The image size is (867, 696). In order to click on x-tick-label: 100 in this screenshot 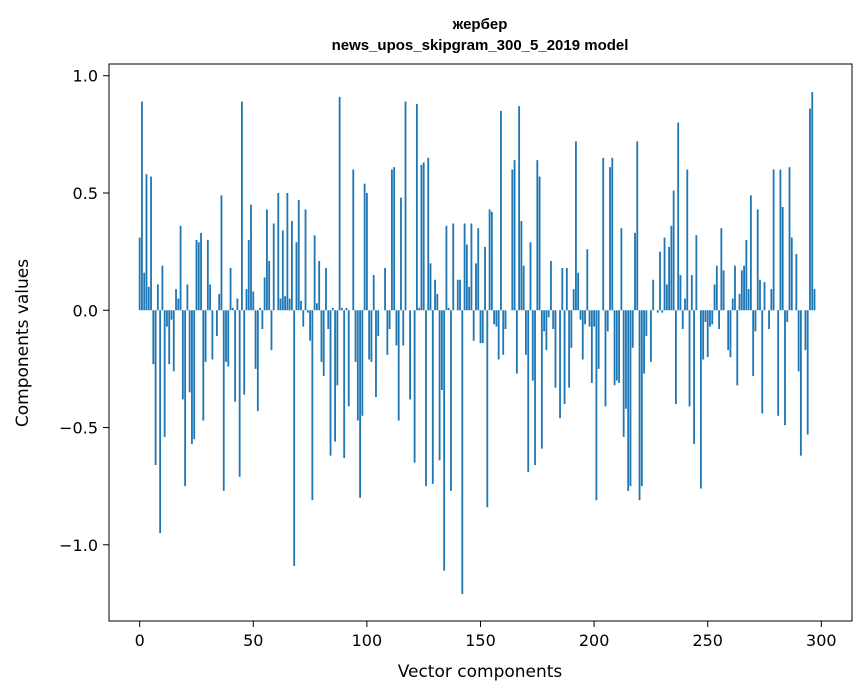, I will do `click(367, 640)`.